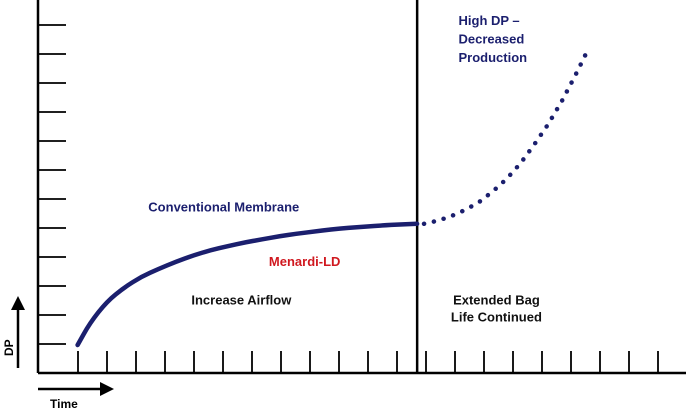  What do you see at coordinates (506, 135) in the screenshot?
I see `series-line-high-dp` at bounding box center [506, 135].